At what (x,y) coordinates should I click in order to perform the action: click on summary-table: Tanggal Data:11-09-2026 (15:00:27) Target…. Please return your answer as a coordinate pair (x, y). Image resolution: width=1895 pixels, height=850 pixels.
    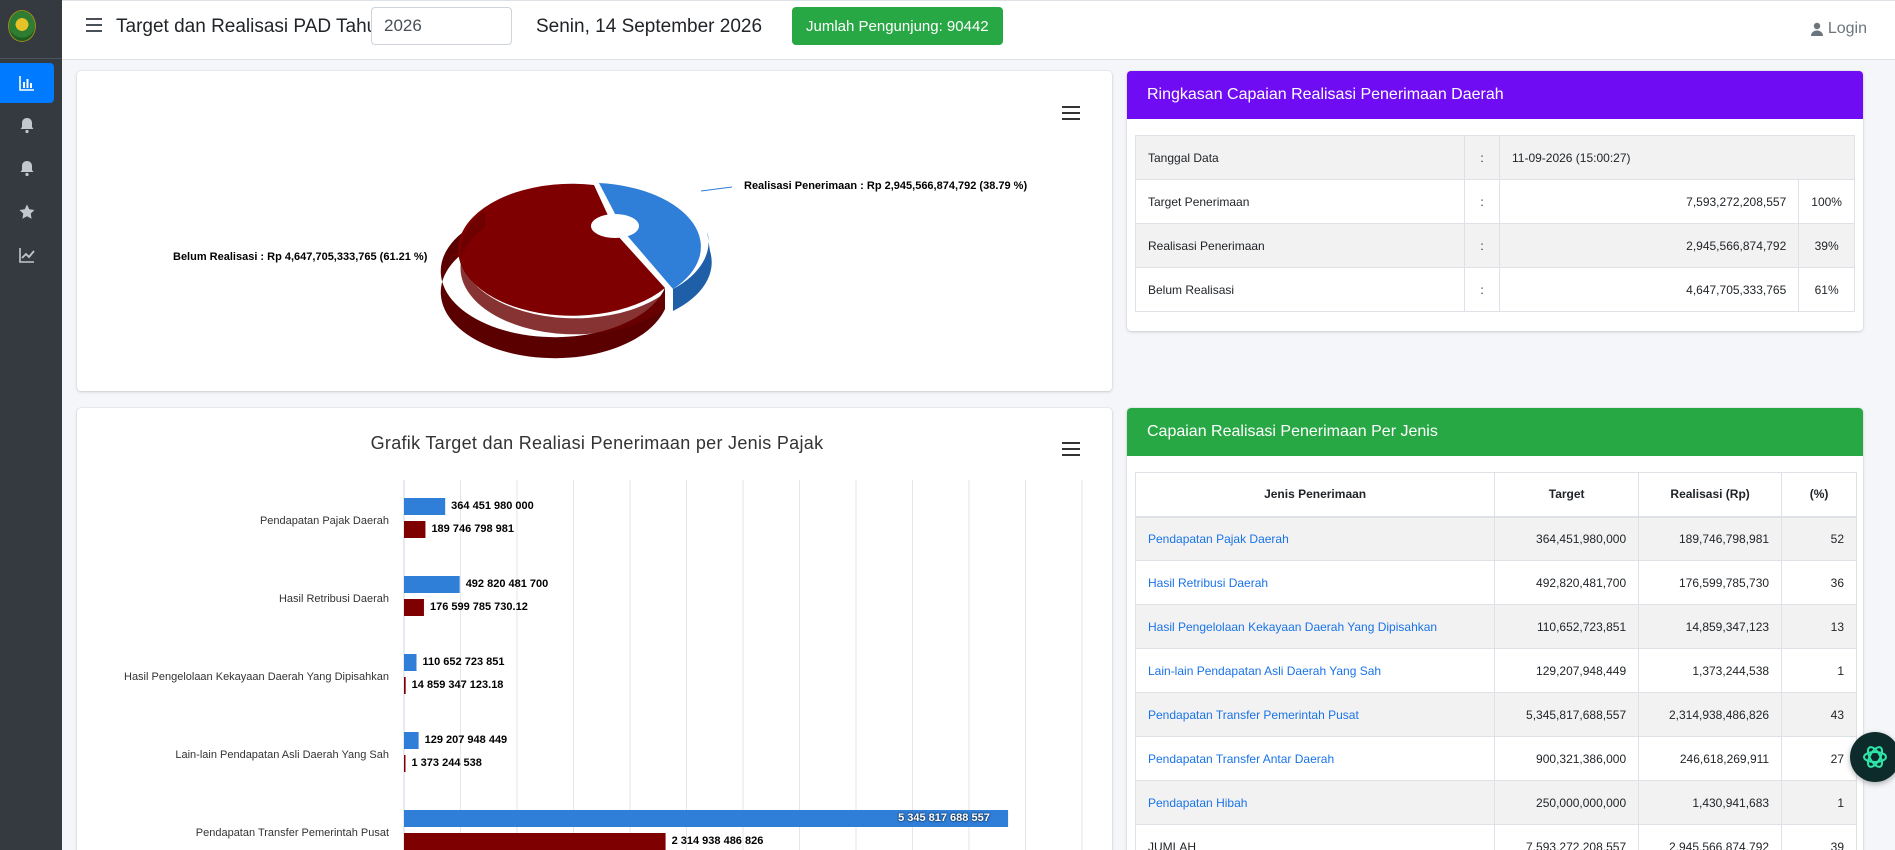
    Looking at the image, I should click on (1495, 223).